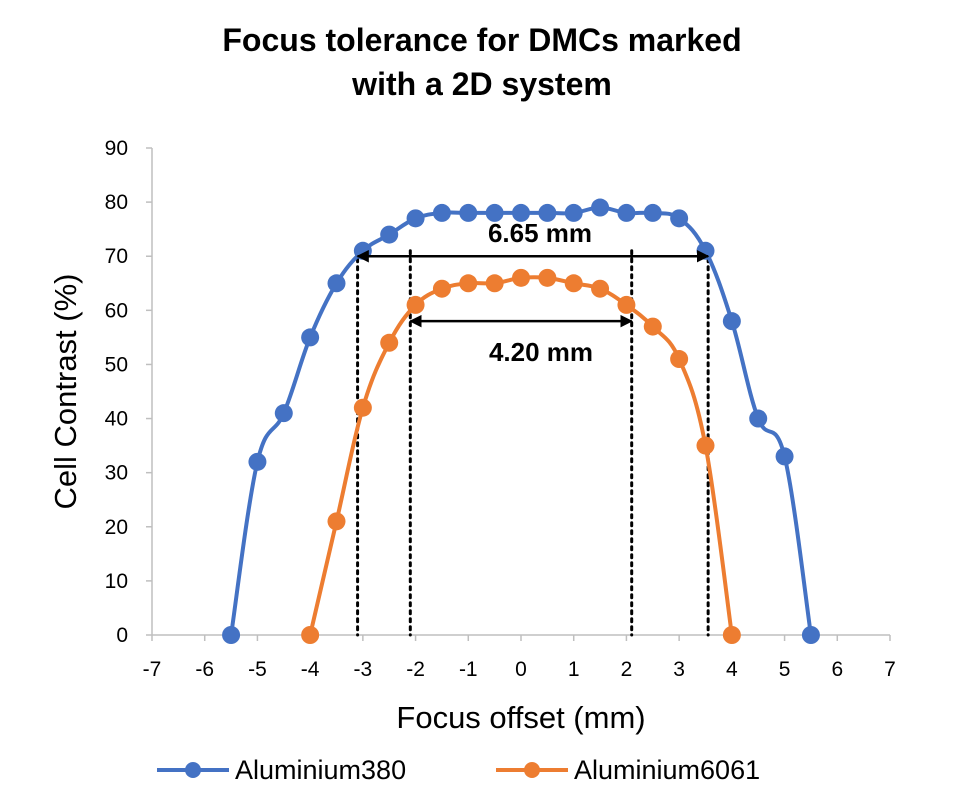 The image size is (964, 800). What do you see at coordinates (667, 769) in the screenshot?
I see `legend-label-aluminium6061: Aluminium6061` at bounding box center [667, 769].